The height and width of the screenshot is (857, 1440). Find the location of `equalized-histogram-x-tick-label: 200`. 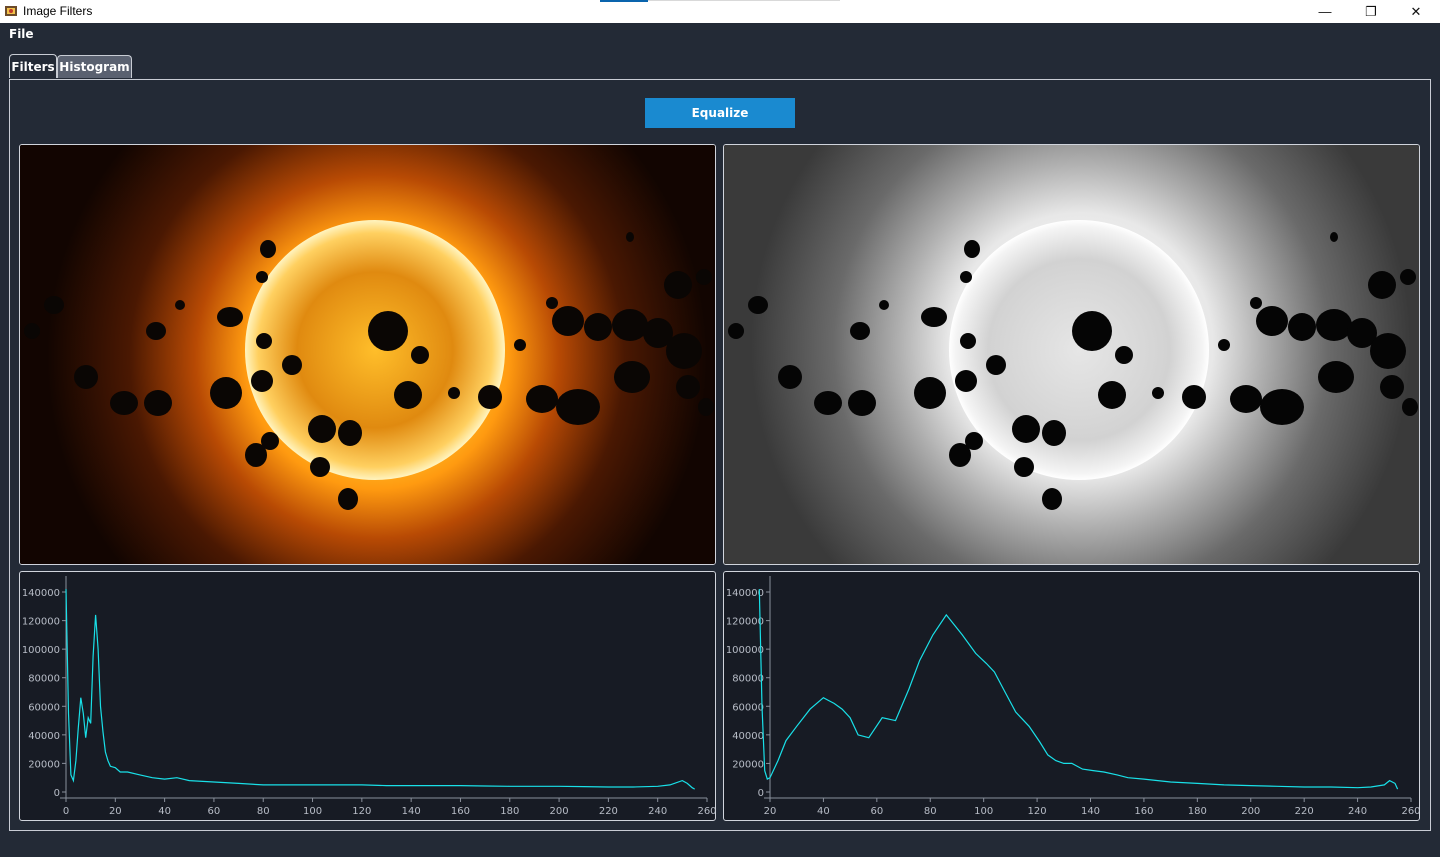

equalized-histogram-x-tick-label: 200 is located at coordinates (1250, 811).